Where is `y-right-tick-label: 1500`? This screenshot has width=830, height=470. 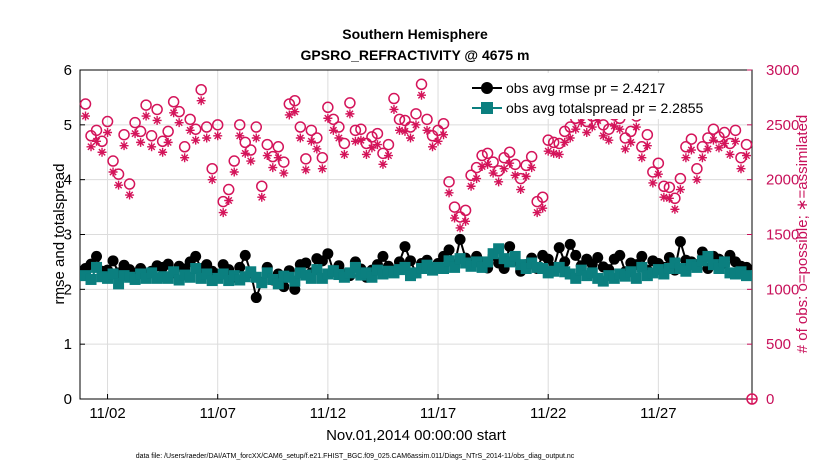 y-right-tick-label: 1500 is located at coordinates (782, 235).